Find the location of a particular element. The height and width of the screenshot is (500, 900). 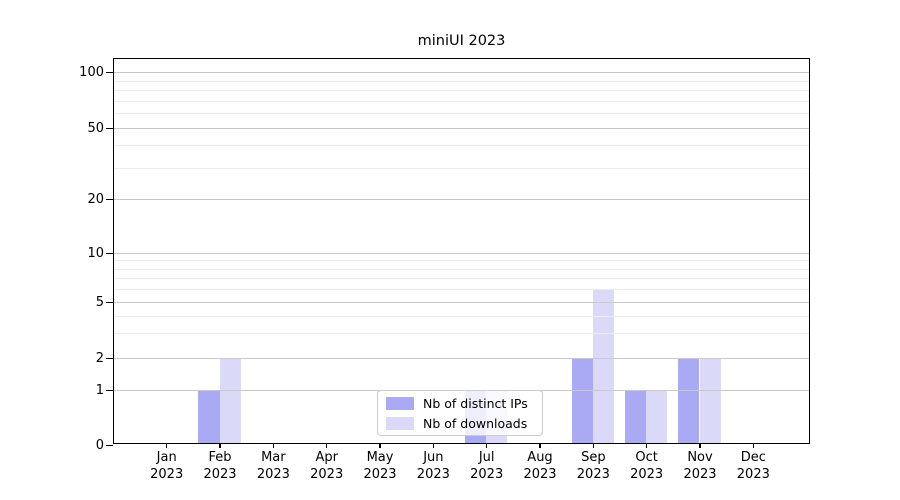

x-tick-label: Sep 2023 is located at coordinates (593, 466).